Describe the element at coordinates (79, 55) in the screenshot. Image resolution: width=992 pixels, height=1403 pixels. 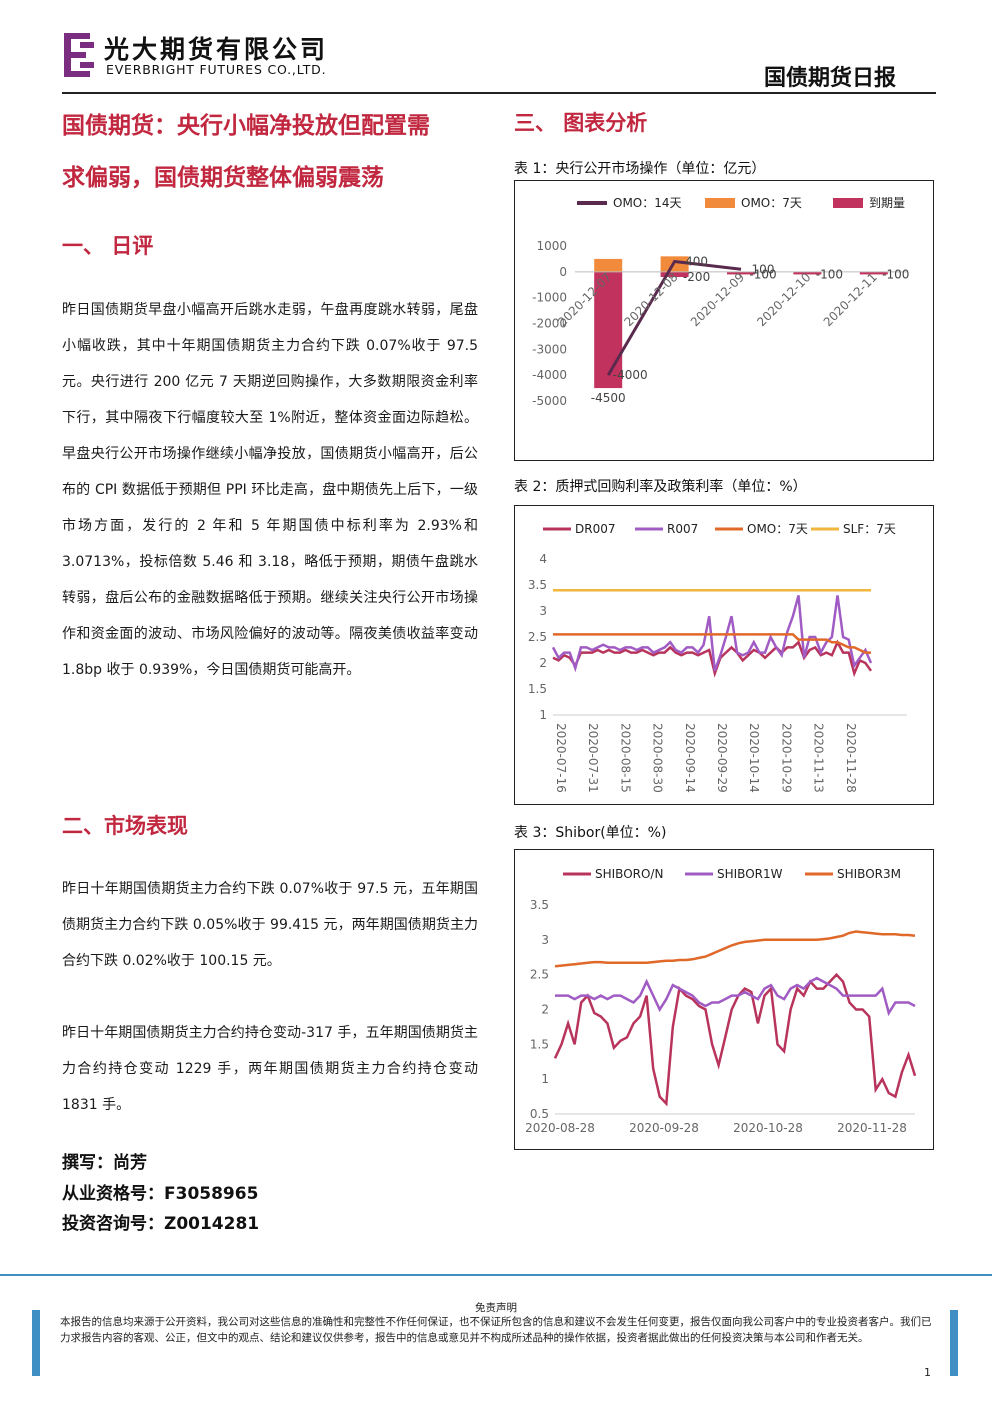
I see `company-logo-mark` at that location.